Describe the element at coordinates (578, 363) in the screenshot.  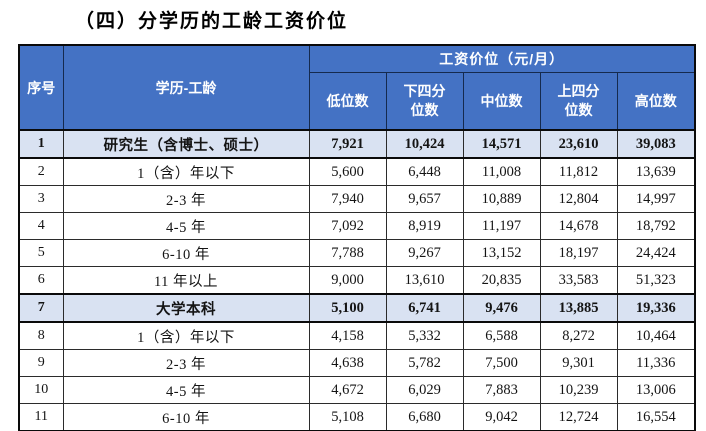
I see `value-cell: 9,301` at that location.